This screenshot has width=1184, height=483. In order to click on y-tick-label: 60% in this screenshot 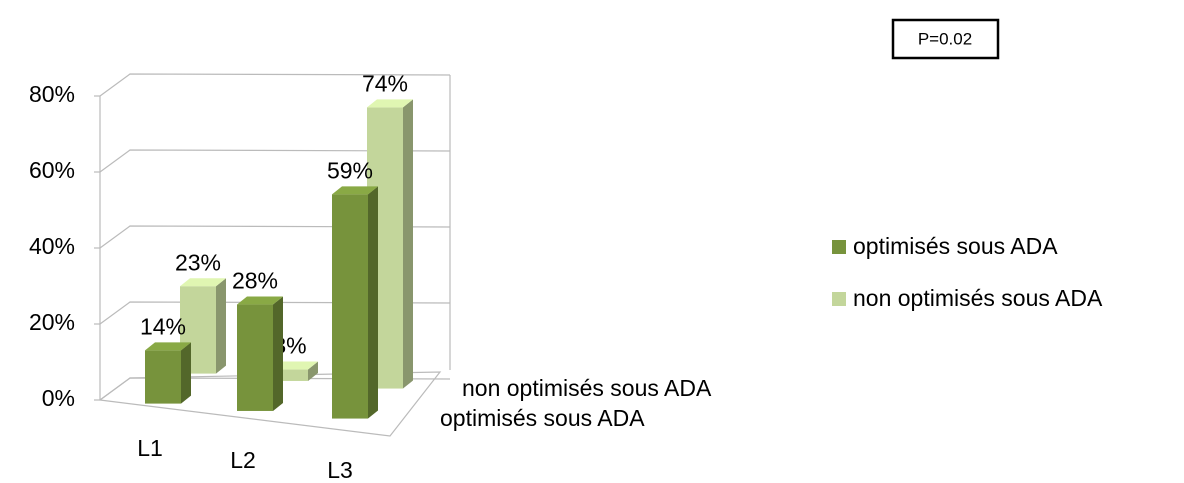, I will do `click(52, 170)`.